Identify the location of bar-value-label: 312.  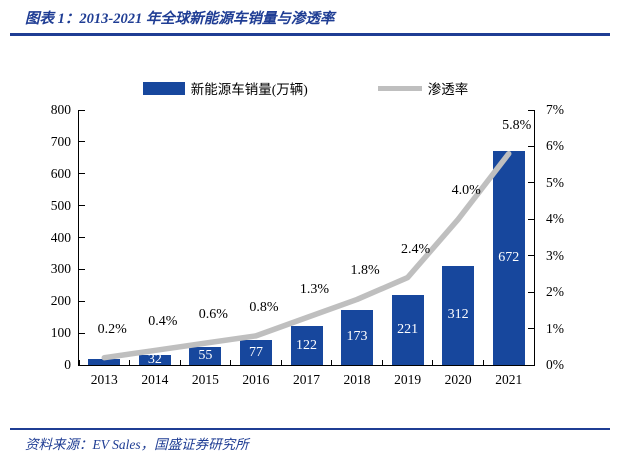
(458, 315).